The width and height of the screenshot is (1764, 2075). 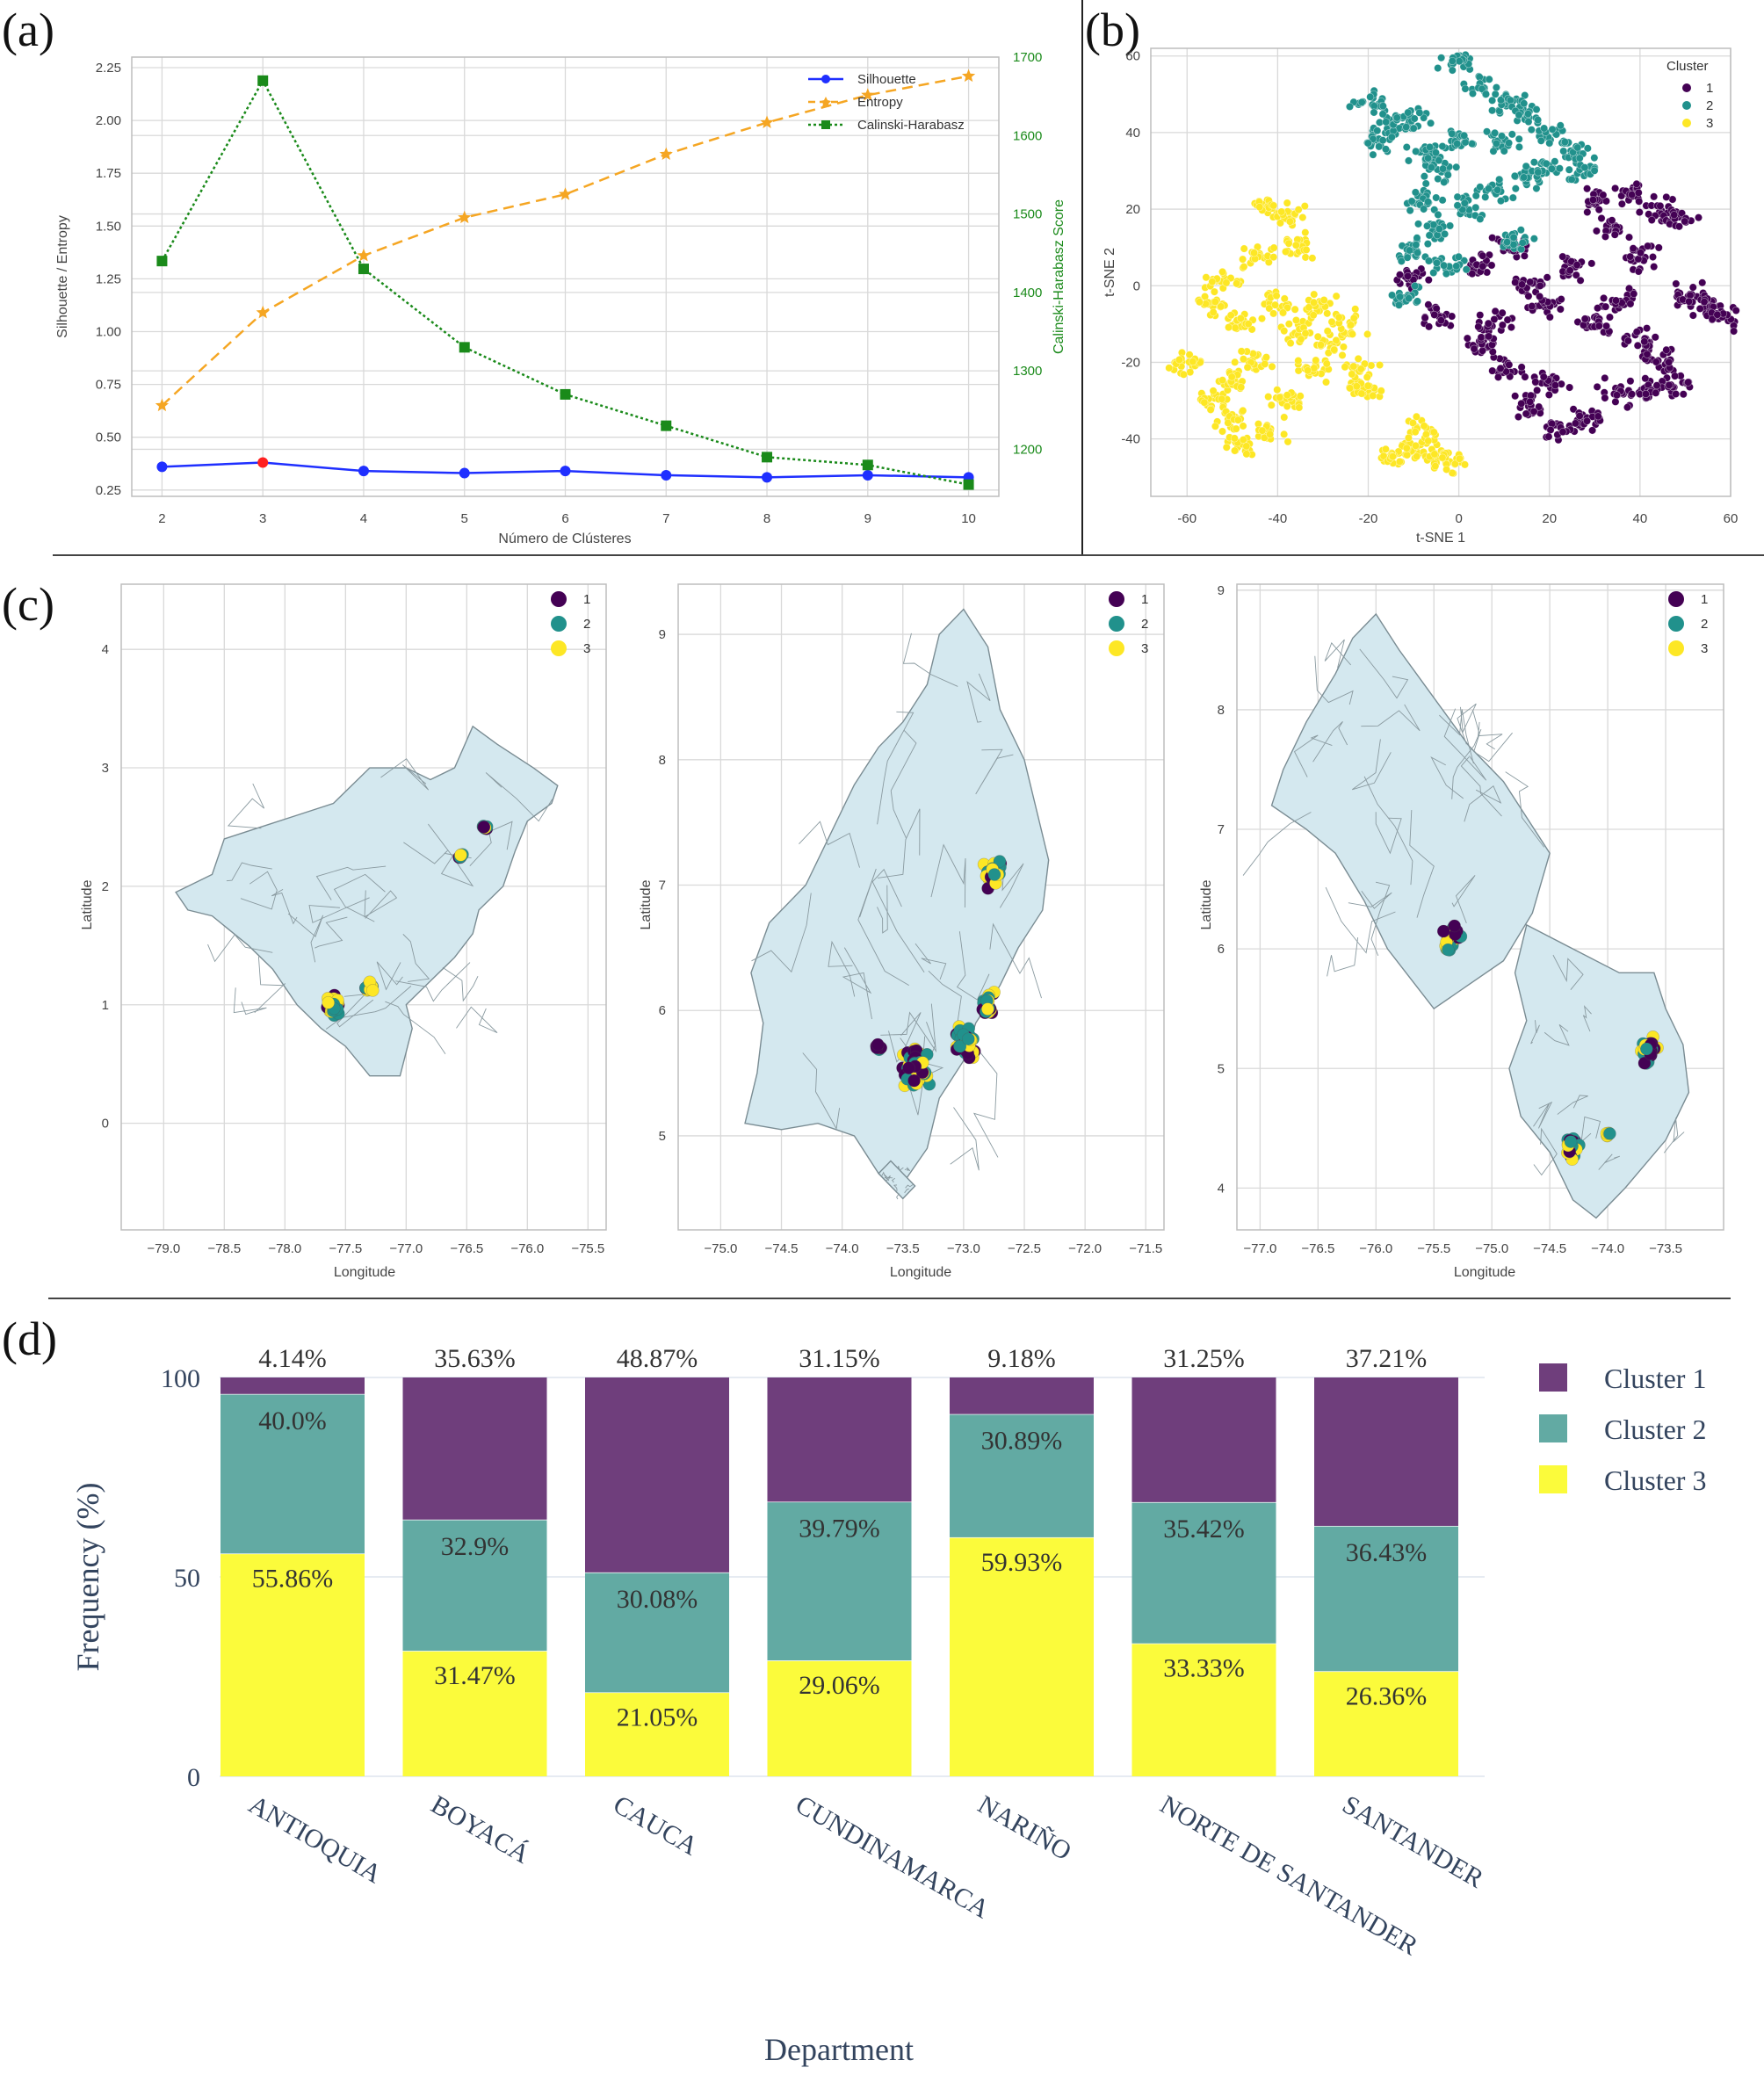 What do you see at coordinates (920, 1272) in the screenshot?
I see `map-2-xlabel: Longitude` at bounding box center [920, 1272].